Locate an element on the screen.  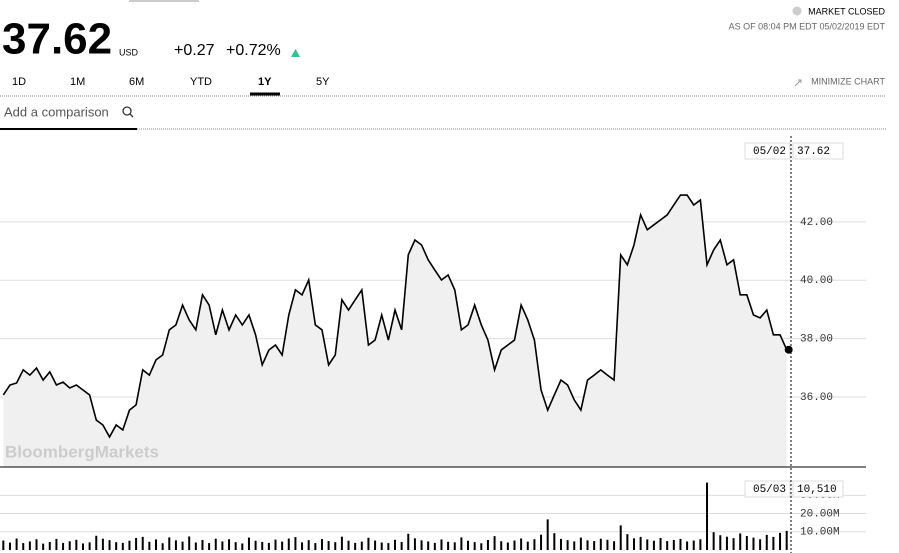
up-arrow is located at coordinates (295, 53).